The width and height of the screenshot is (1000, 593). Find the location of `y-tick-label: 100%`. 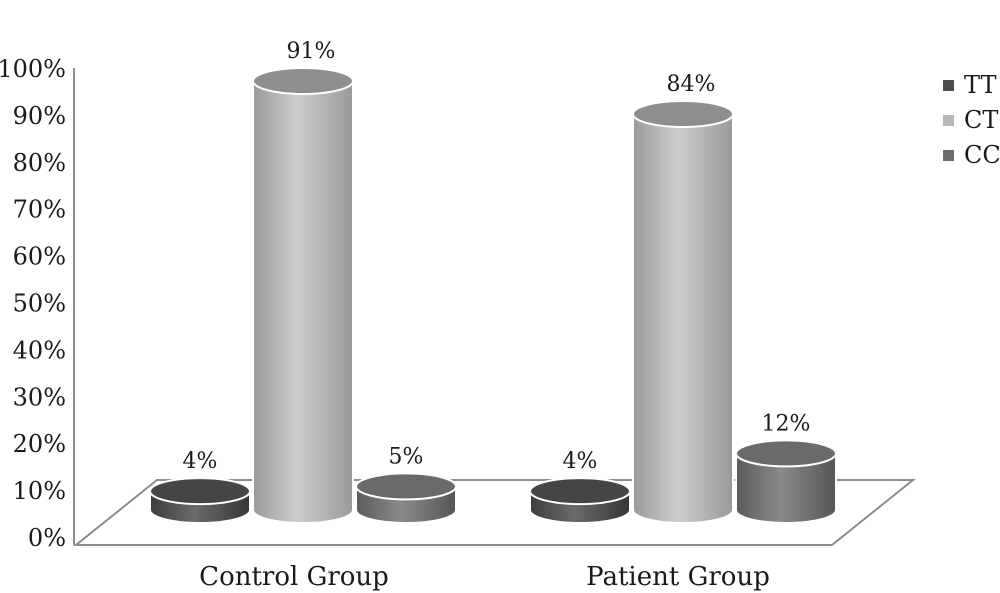

y-tick-label: 100% is located at coordinates (33, 69).